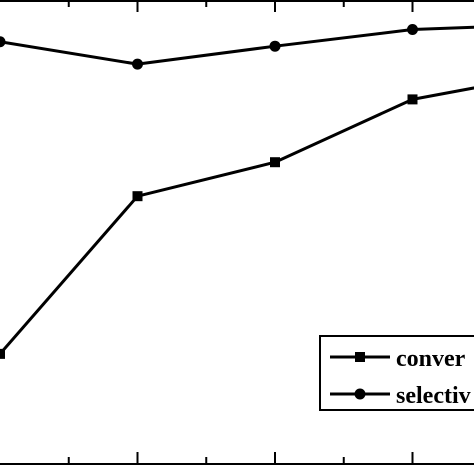 The height and width of the screenshot is (474, 474). What do you see at coordinates (433, 396) in the screenshot?
I see `legend-label-selectiv: selectiv` at bounding box center [433, 396].